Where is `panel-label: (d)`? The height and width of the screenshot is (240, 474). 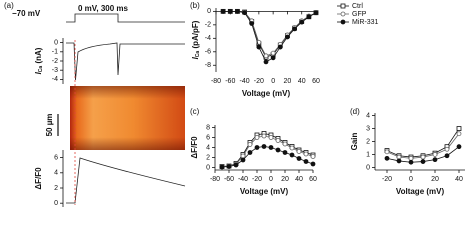 panel-label: (d) is located at coordinates (355, 111).